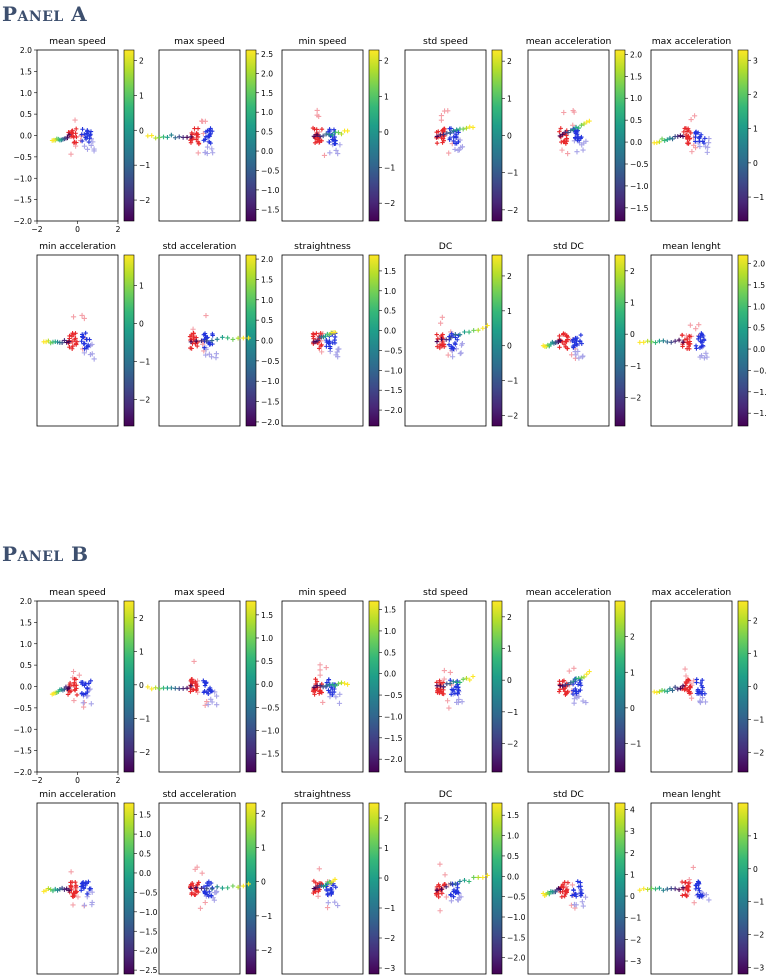 This screenshot has width=767, height=979. I want to click on colorbar-tick-label: −1, so click(758, 197).